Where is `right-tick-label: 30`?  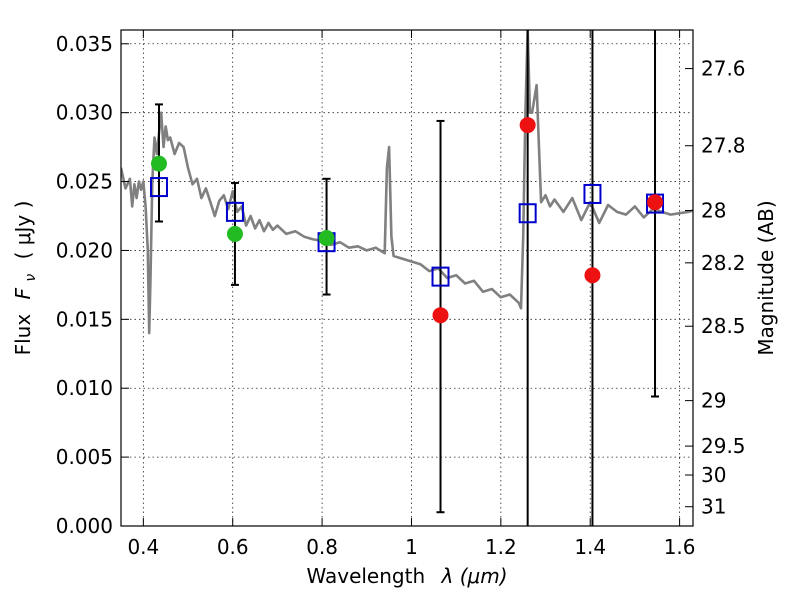
right-tick-label: 30 is located at coordinates (713, 475).